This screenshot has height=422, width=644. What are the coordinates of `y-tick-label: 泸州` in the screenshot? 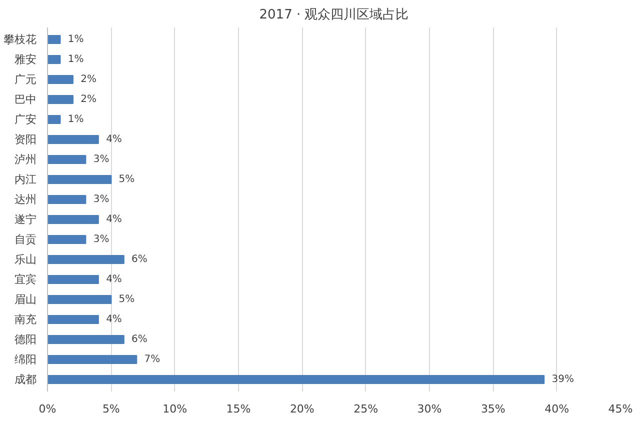 It's located at (25, 159).